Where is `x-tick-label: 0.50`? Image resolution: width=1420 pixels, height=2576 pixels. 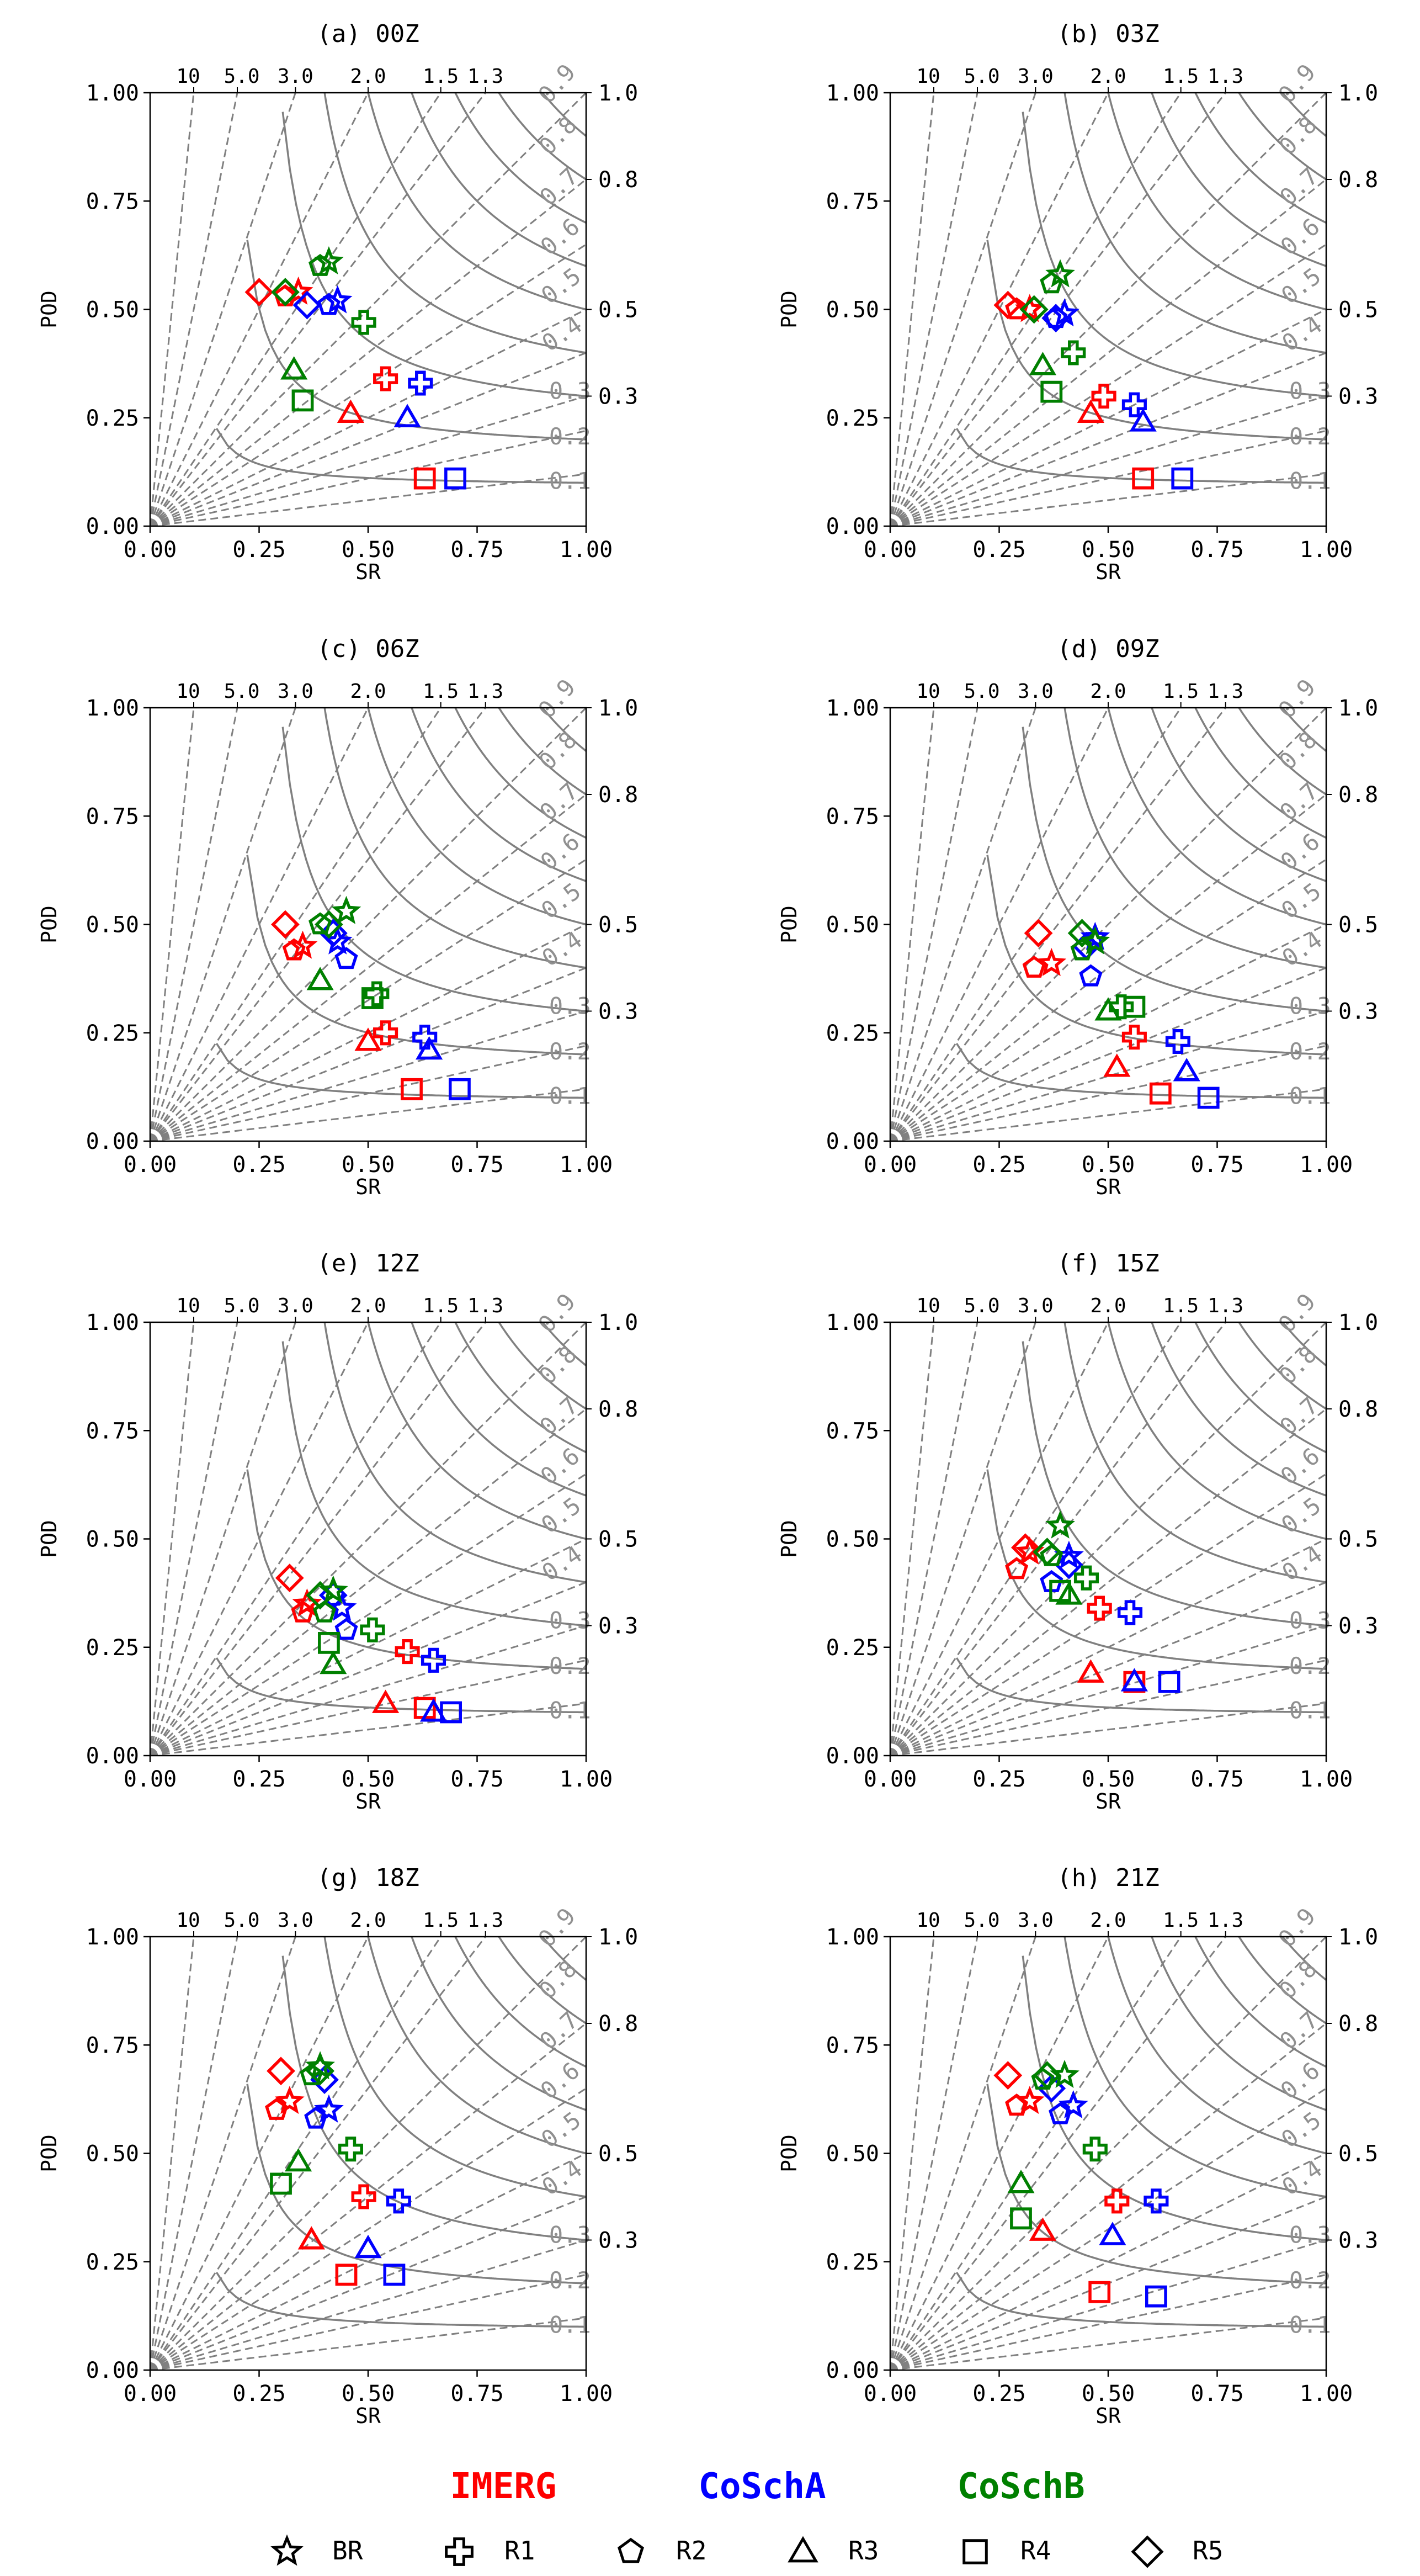
x-tick-label: 0.50 is located at coordinates (1108, 550).